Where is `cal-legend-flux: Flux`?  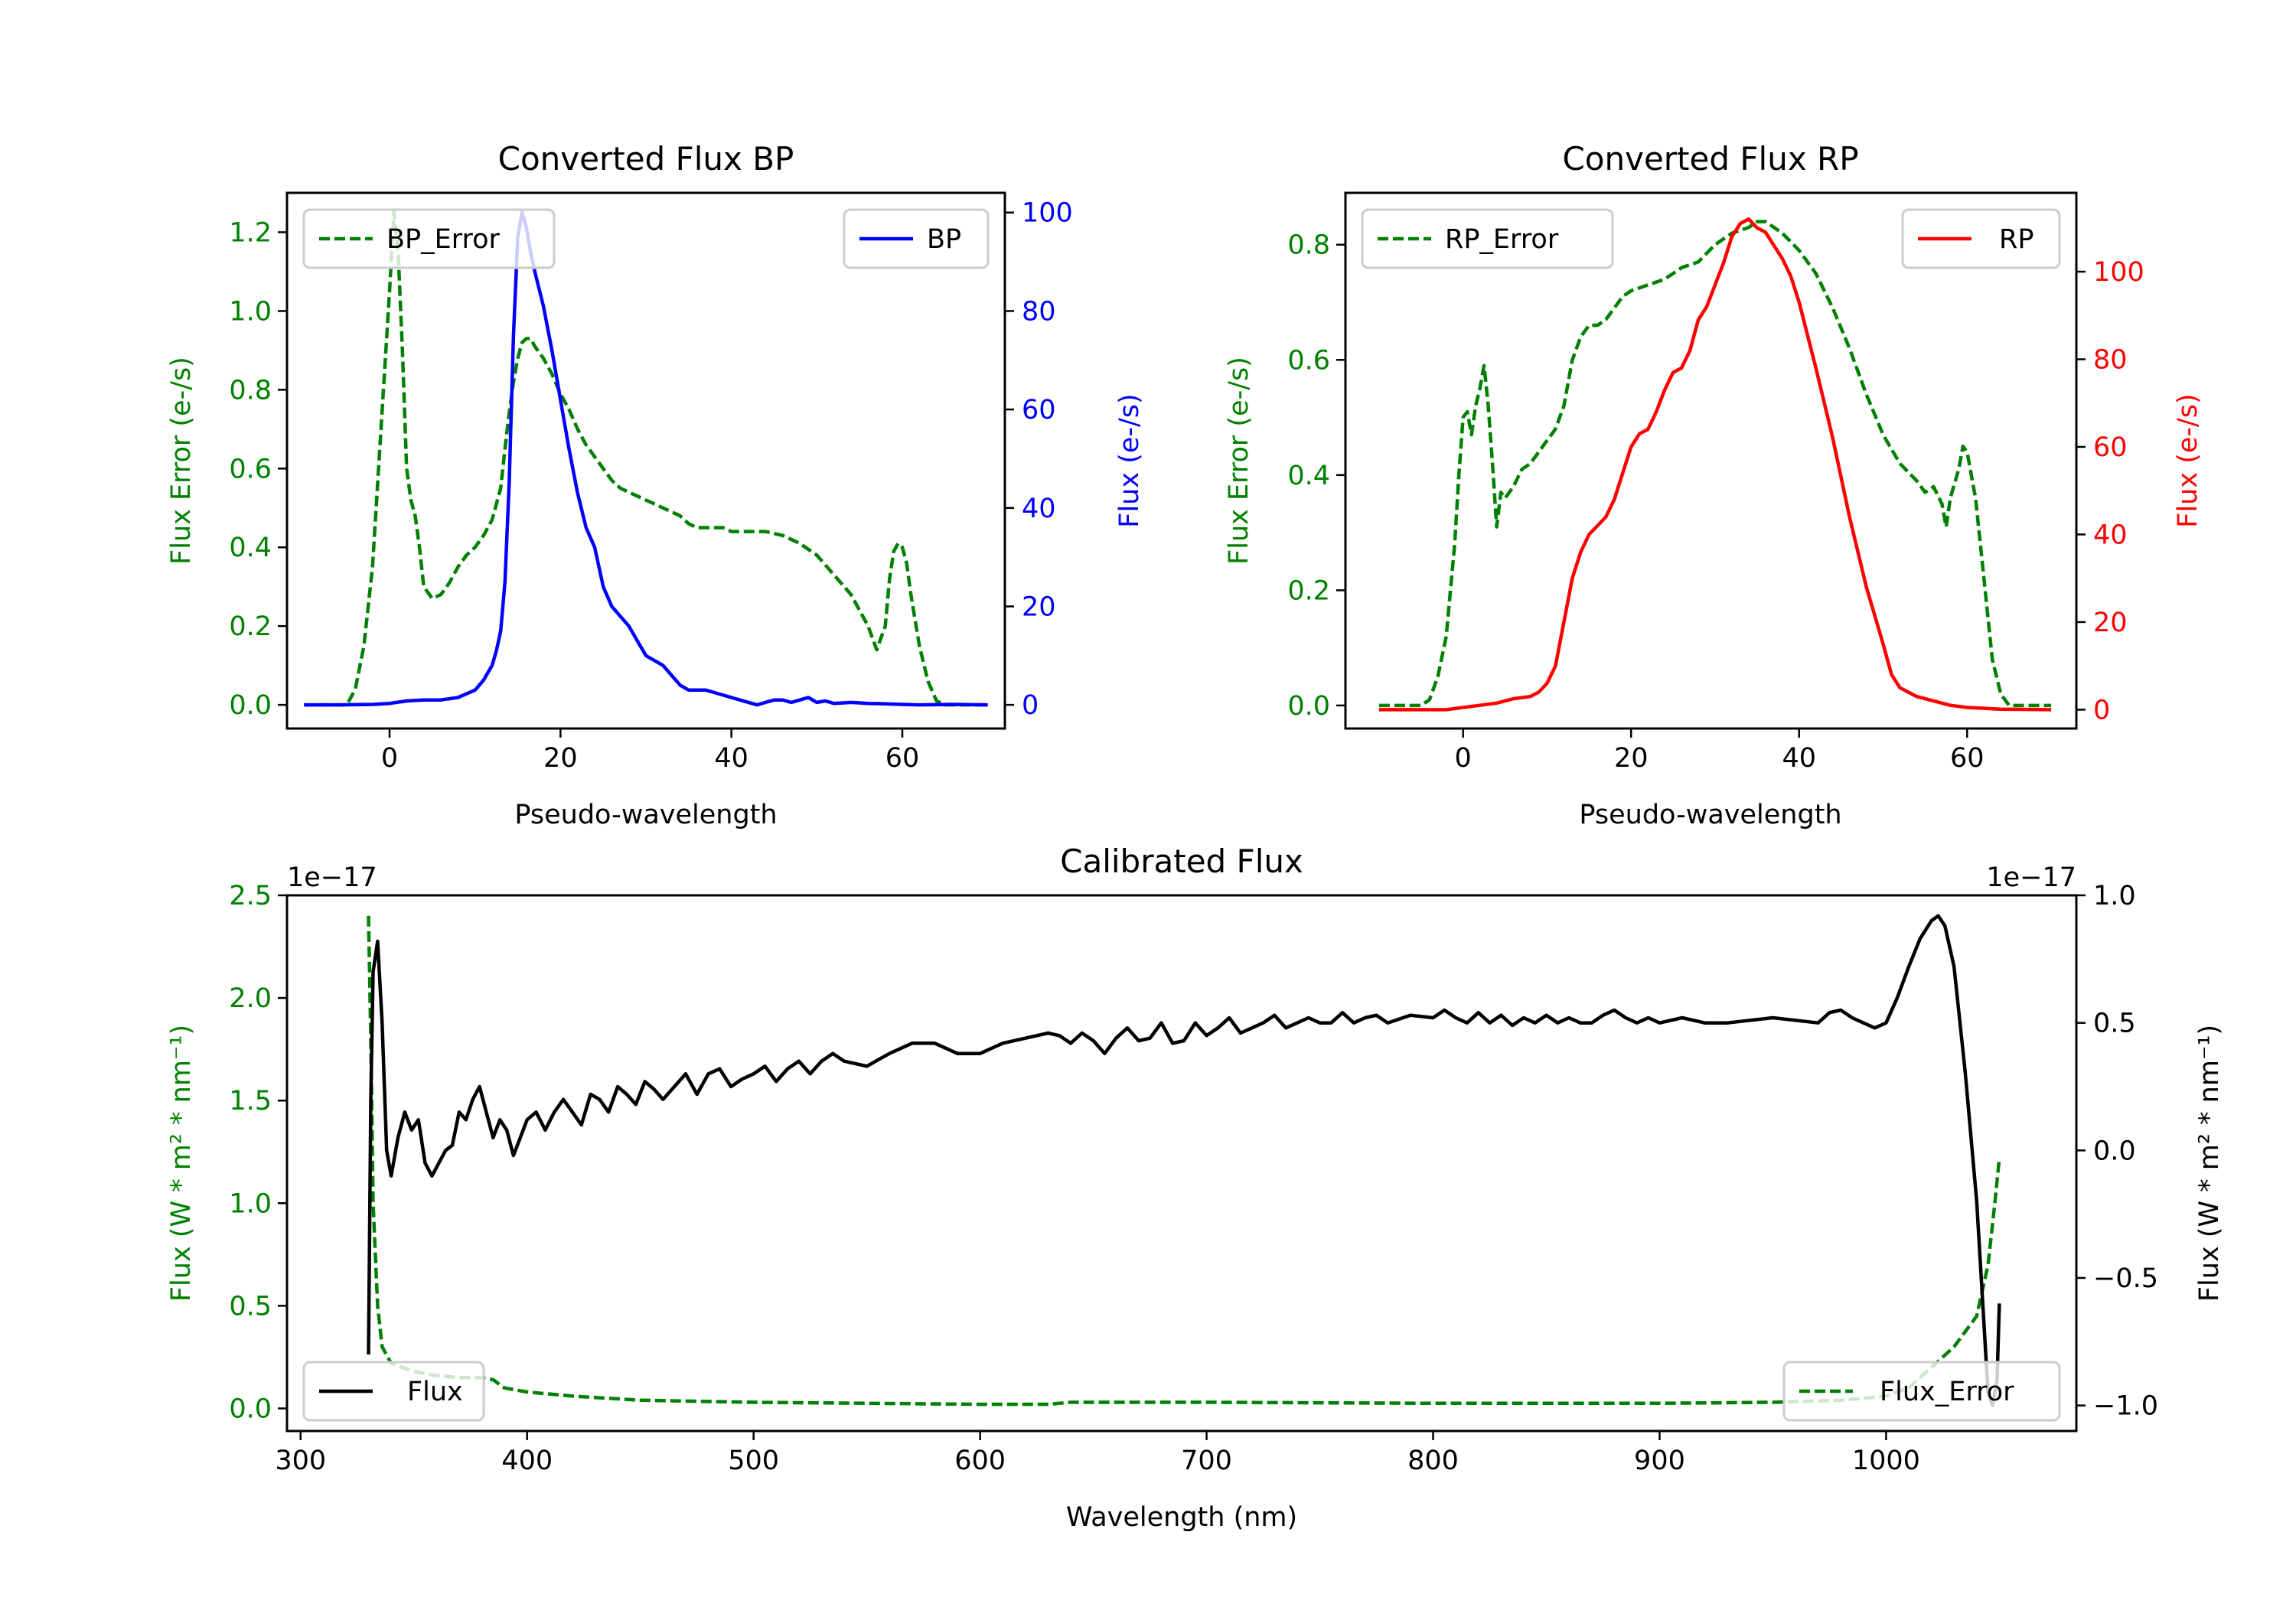 cal-legend-flux: Flux is located at coordinates (393, 1391).